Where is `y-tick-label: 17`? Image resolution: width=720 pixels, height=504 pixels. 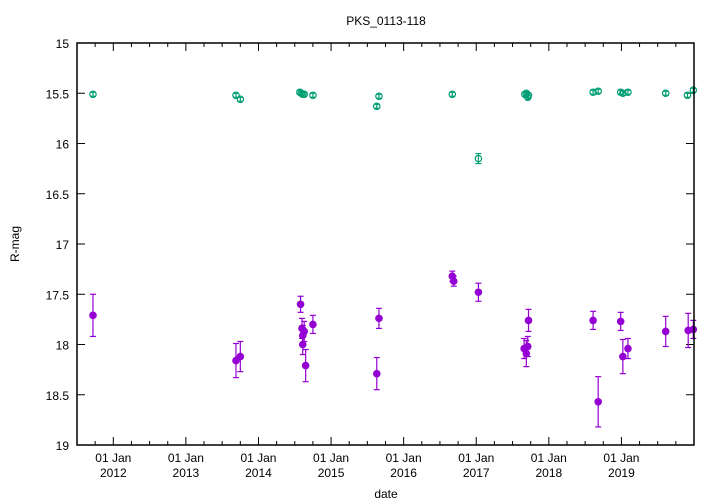 y-tick-label: 17 is located at coordinates (63, 245).